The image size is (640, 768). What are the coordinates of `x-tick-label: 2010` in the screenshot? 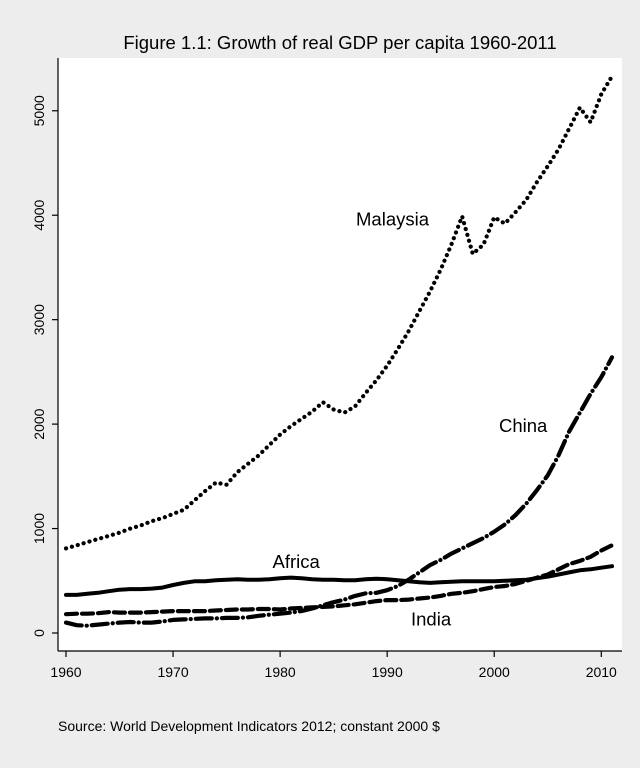 It's located at (601, 672).